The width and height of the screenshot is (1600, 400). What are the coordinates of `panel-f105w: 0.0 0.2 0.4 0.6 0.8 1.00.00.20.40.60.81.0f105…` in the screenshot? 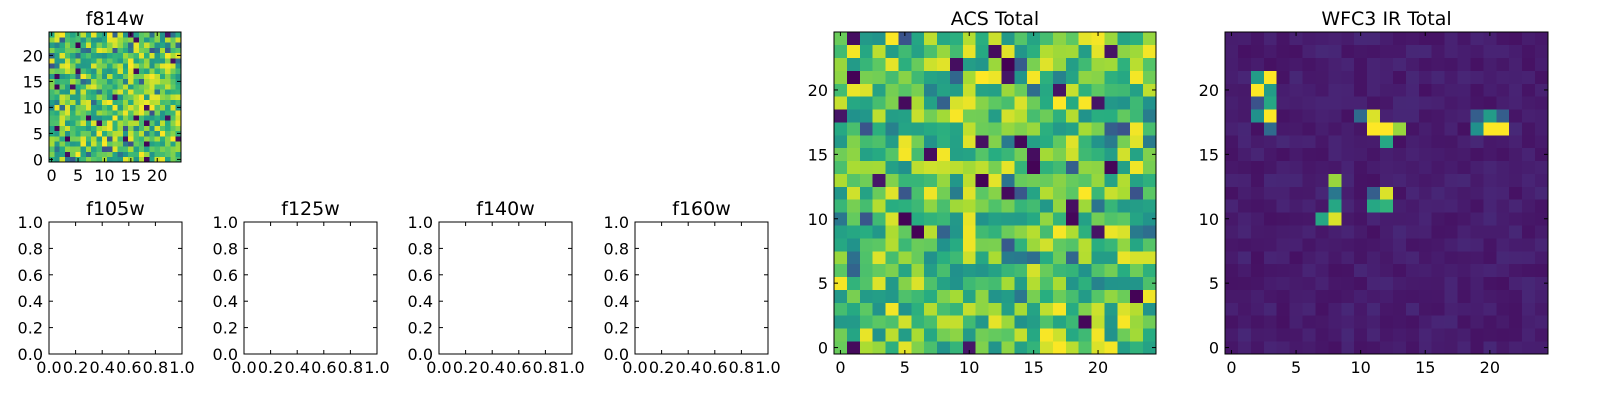 It's located at (106, 287).